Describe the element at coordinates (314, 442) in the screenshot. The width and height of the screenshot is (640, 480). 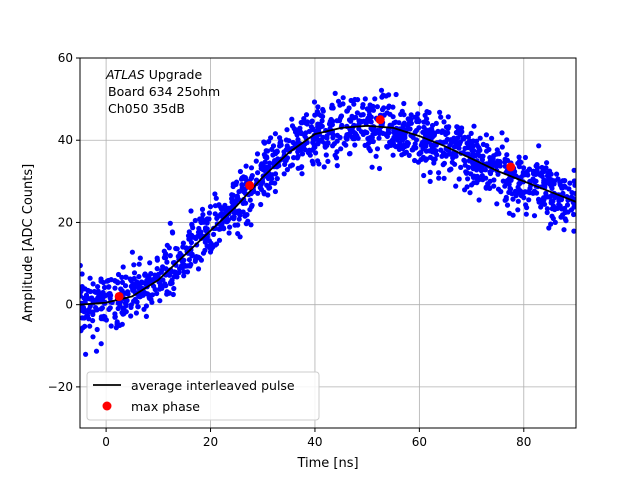
I see `x-tick-label: 40` at that location.